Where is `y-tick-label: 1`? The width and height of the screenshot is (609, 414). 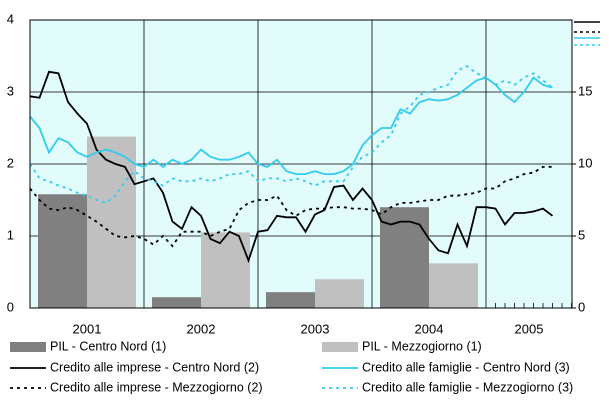
y-tick-label: 1 is located at coordinates (10, 234).